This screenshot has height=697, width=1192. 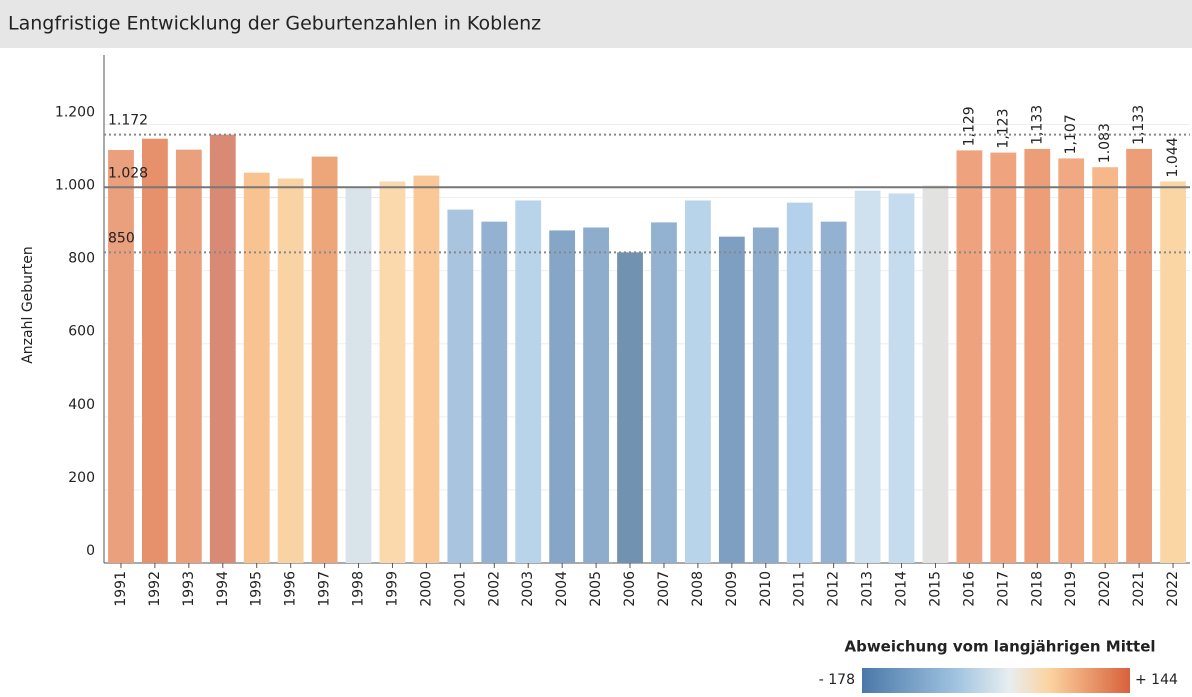 What do you see at coordinates (969, 126) in the screenshot?
I see `value-label: 1,129` at bounding box center [969, 126].